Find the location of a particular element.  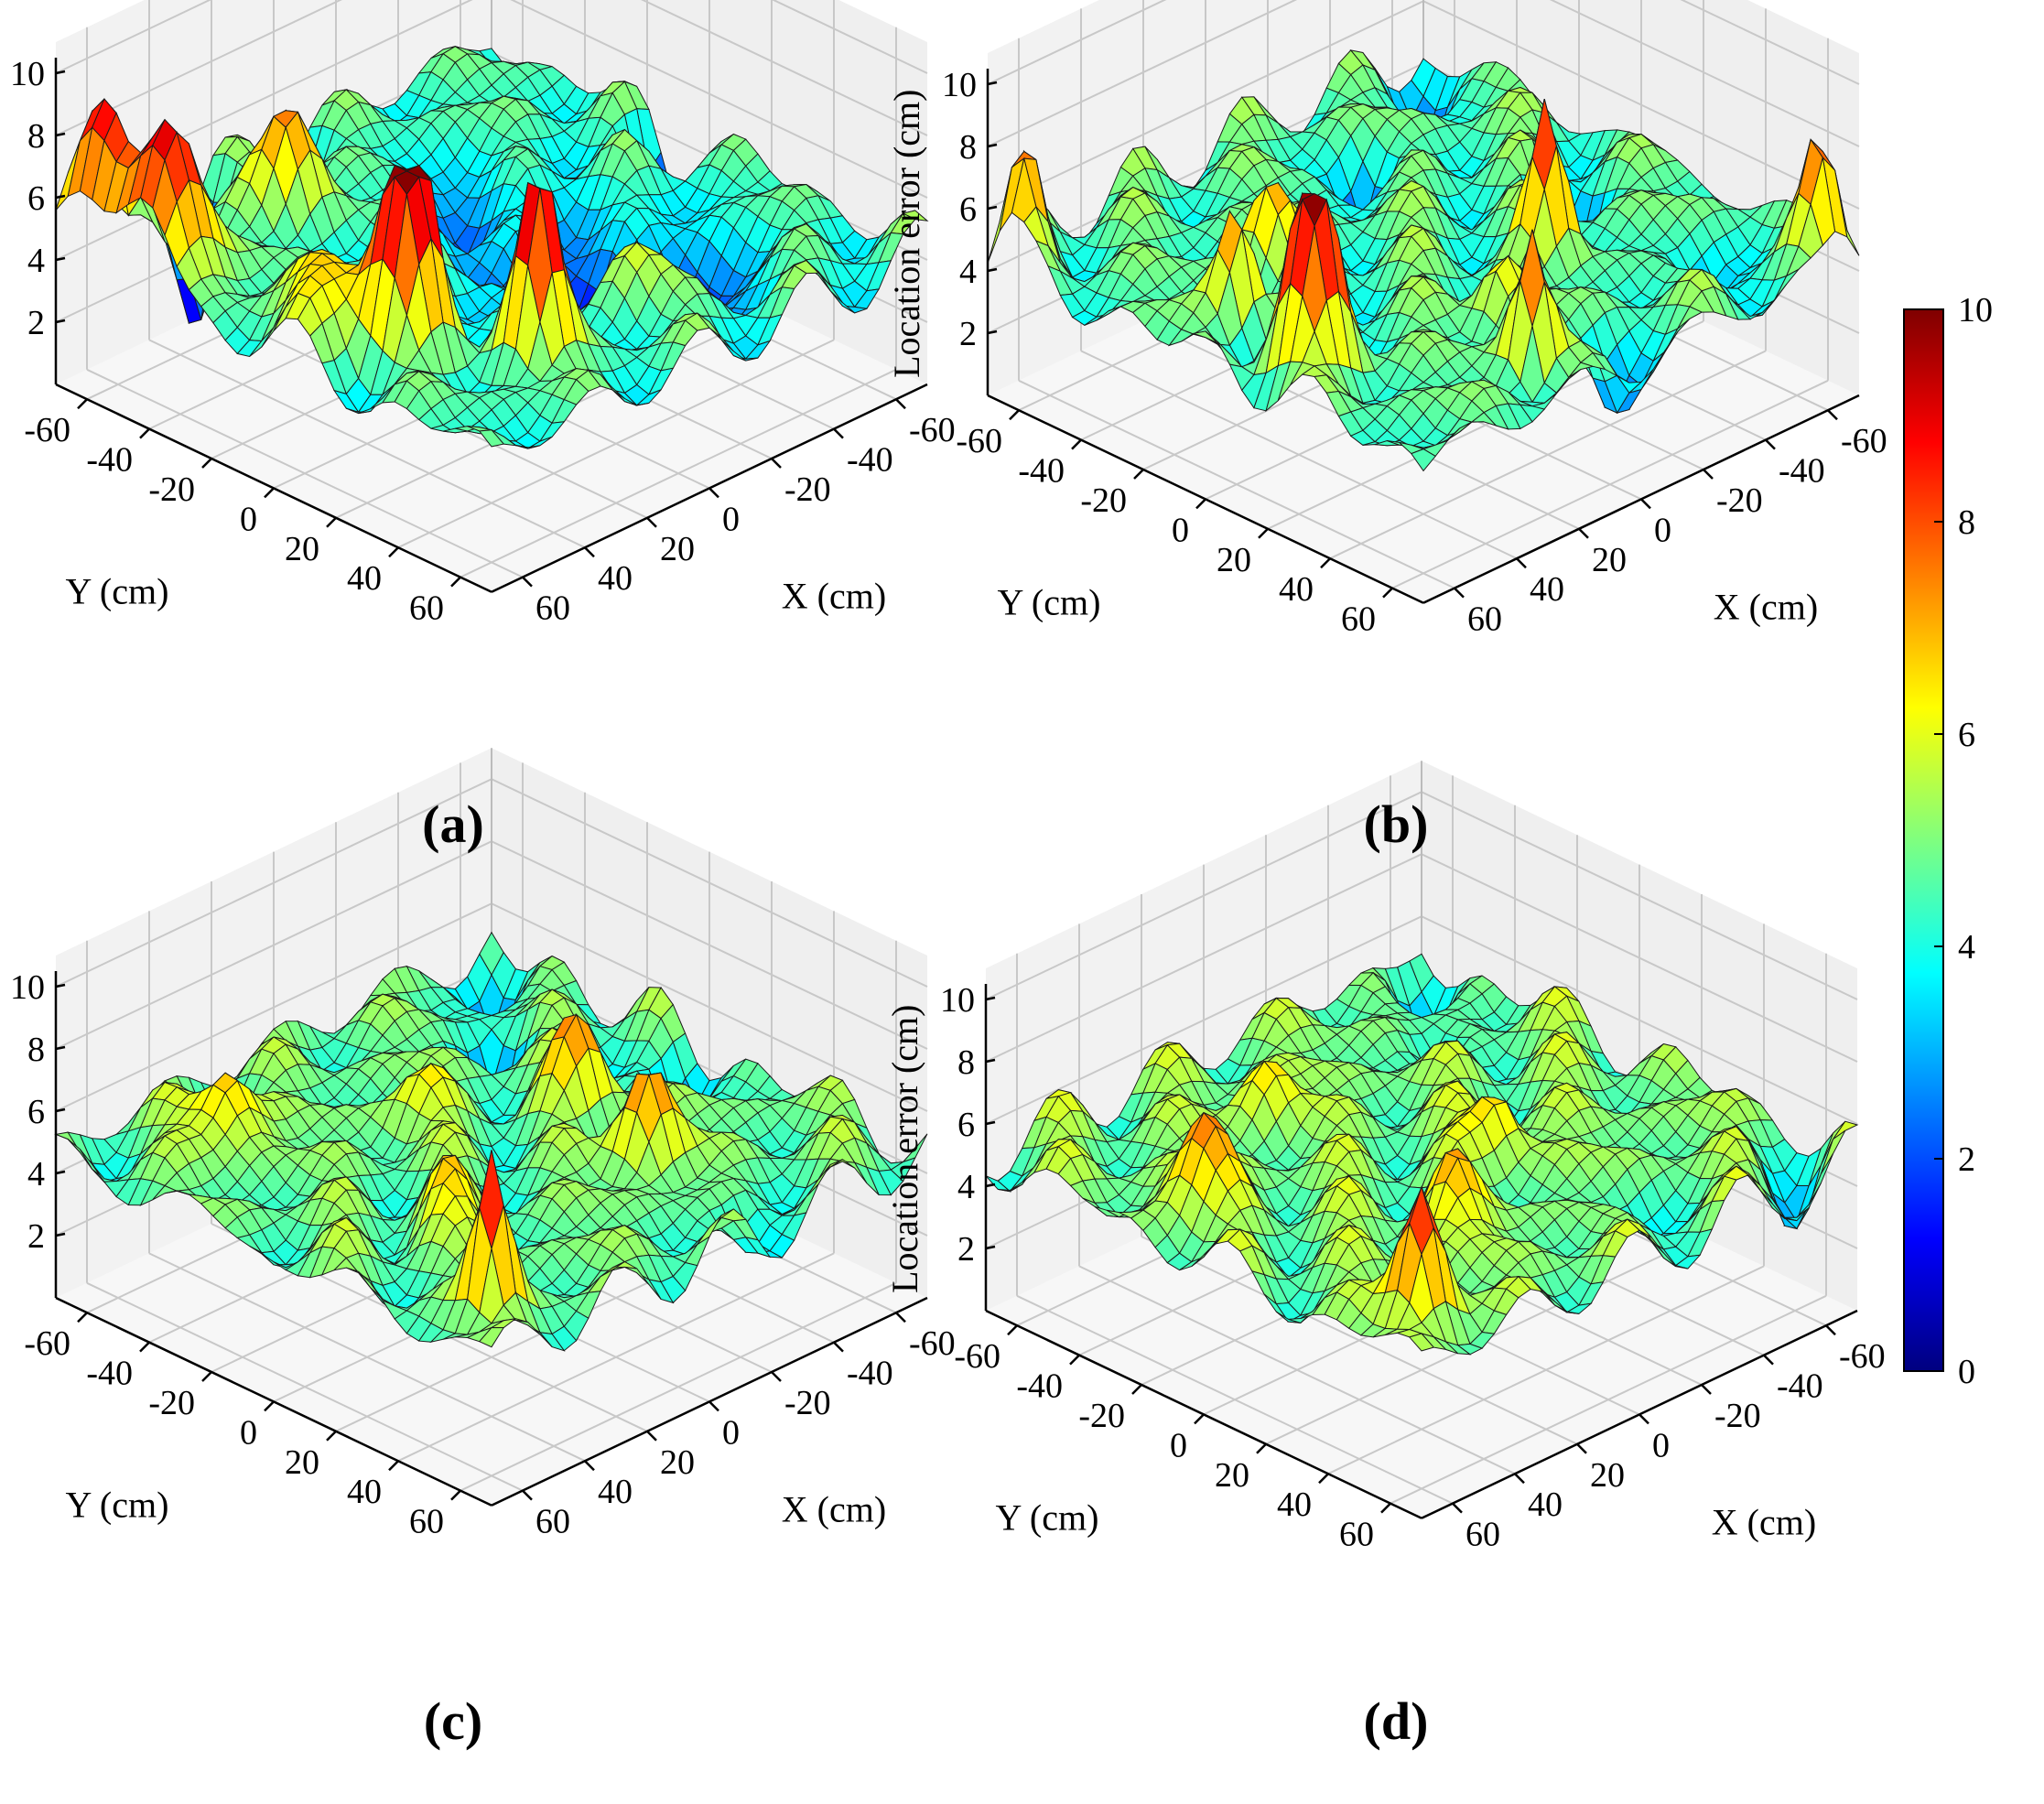

surface-patch is located at coordinates (1423, 460).